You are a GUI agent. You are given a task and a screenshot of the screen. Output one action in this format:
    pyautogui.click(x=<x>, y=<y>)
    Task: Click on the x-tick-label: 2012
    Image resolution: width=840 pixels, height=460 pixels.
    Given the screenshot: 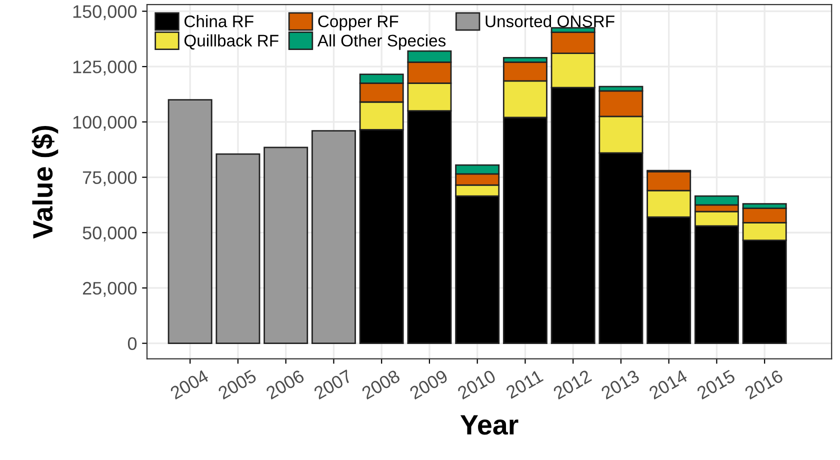 What is the action you would take?
    pyautogui.click(x=572, y=384)
    